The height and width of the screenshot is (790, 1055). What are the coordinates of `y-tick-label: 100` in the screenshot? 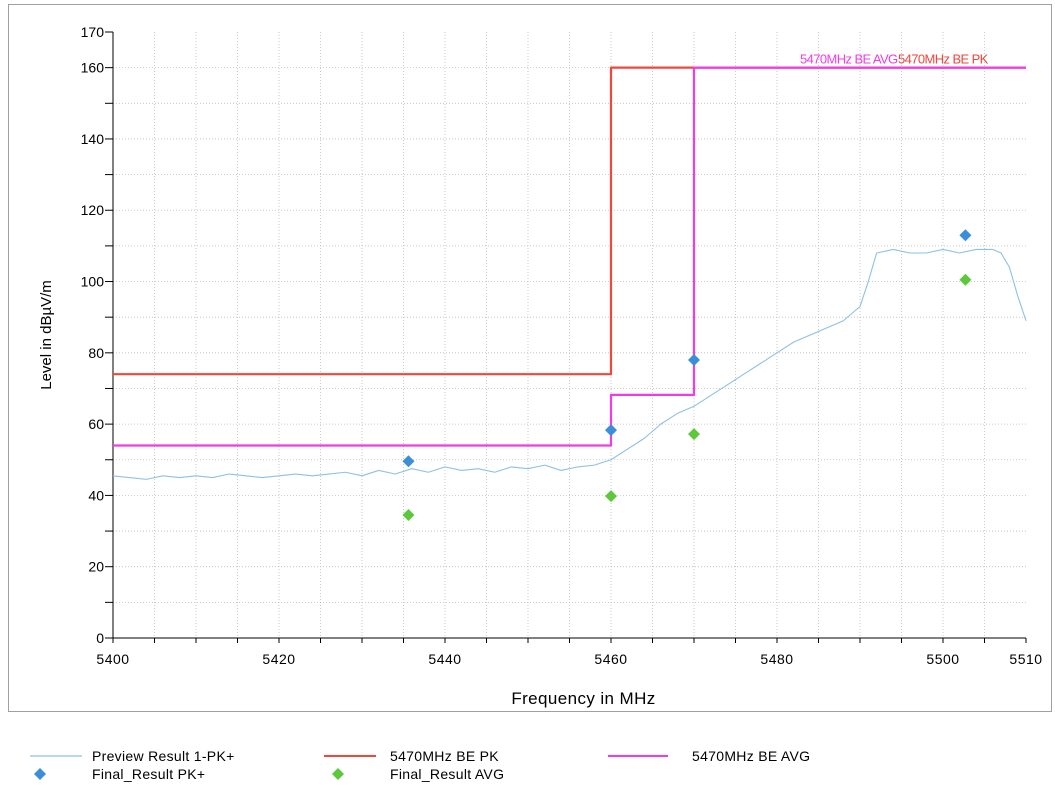 It's located at (93, 282).